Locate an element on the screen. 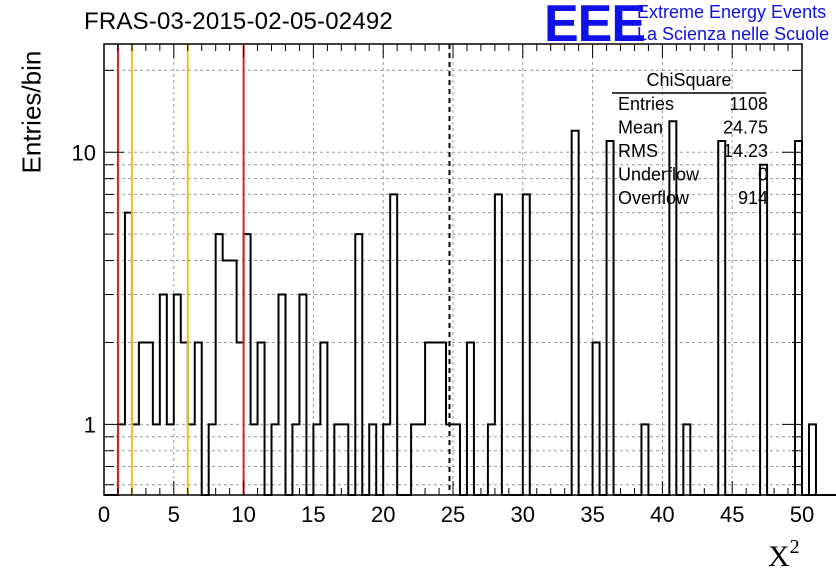 Image resolution: width=836 pixels, height=574 pixels. stats-value: 24.75 is located at coordinates (745, 128).